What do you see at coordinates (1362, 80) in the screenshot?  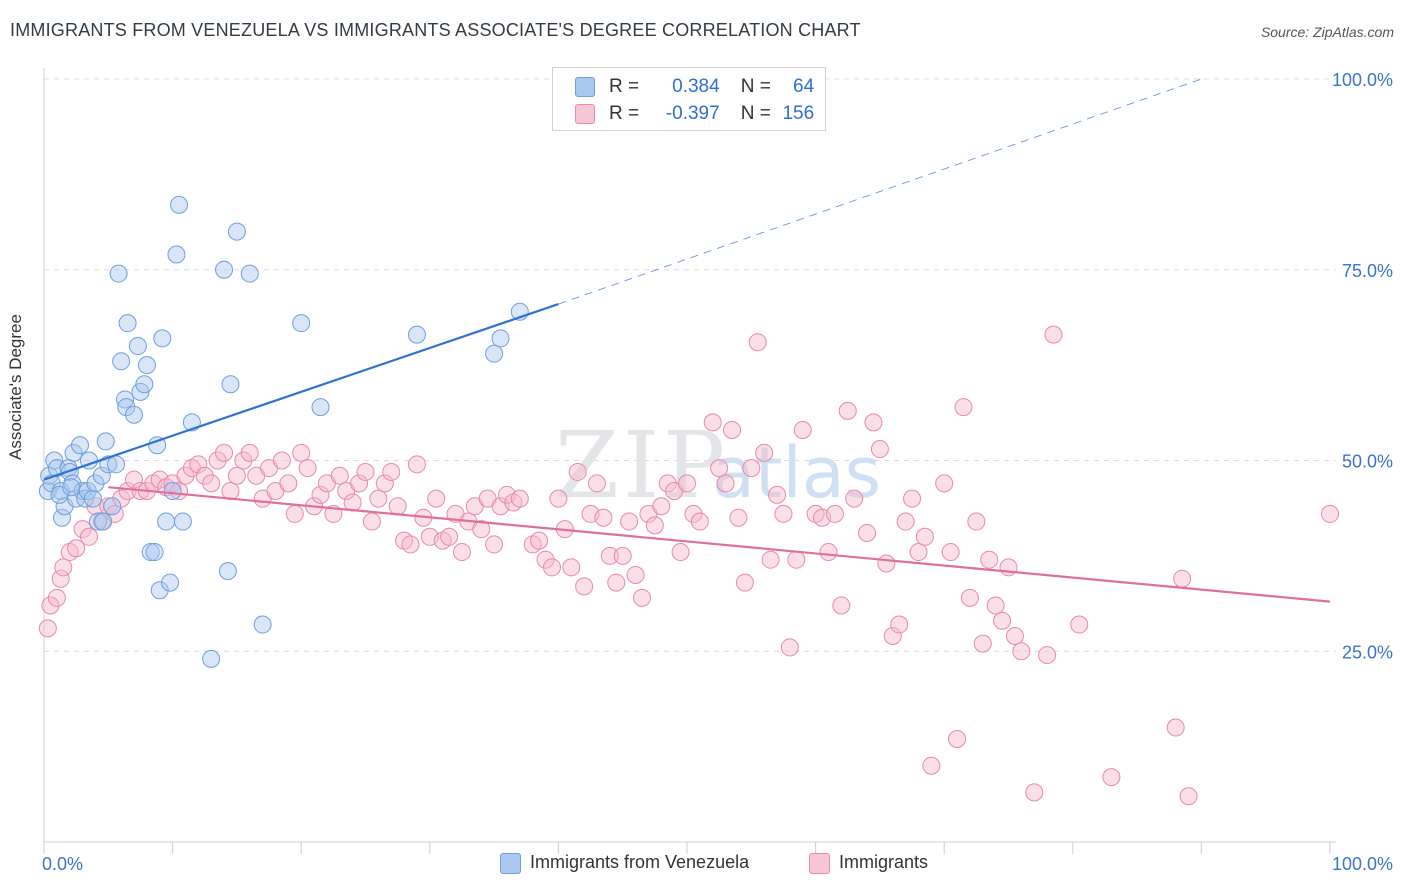 I see `y-tick-label: 100.0%` at bounding box center [1362, 80].